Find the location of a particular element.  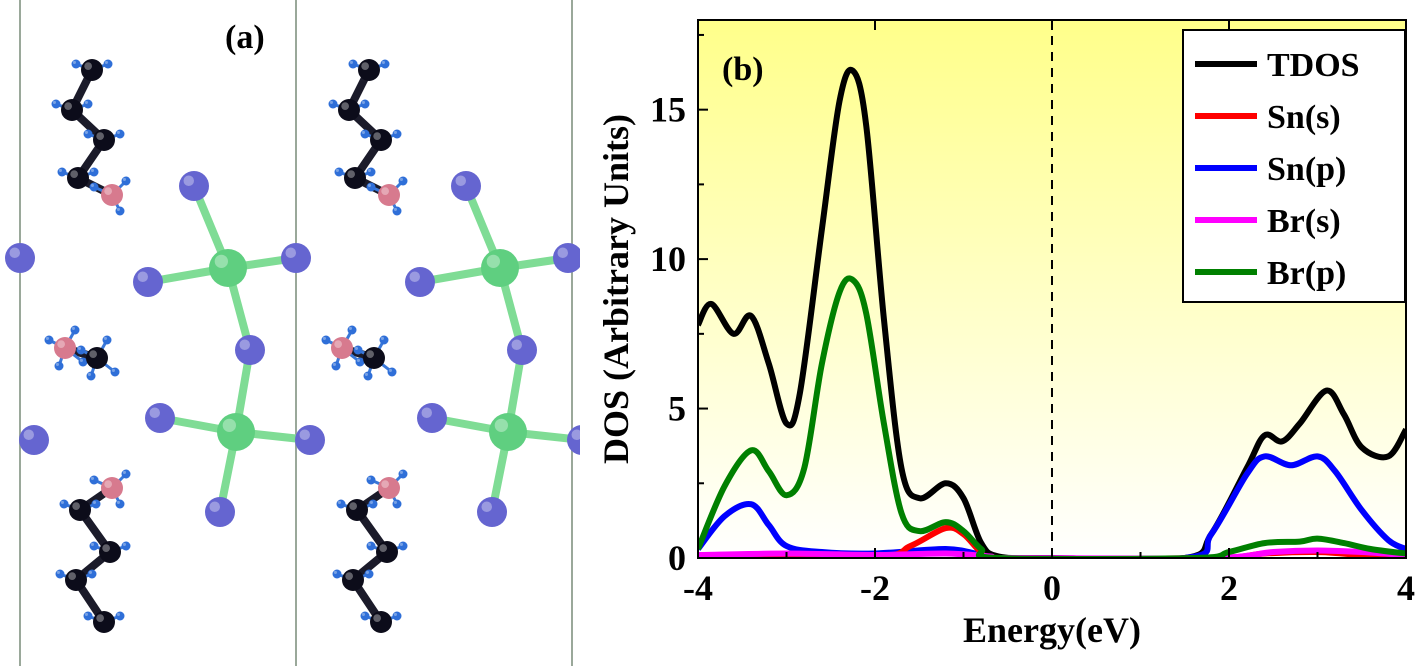

y-axis-label: DOS (Arbitrary Units) is located at coordinates (616, 289).